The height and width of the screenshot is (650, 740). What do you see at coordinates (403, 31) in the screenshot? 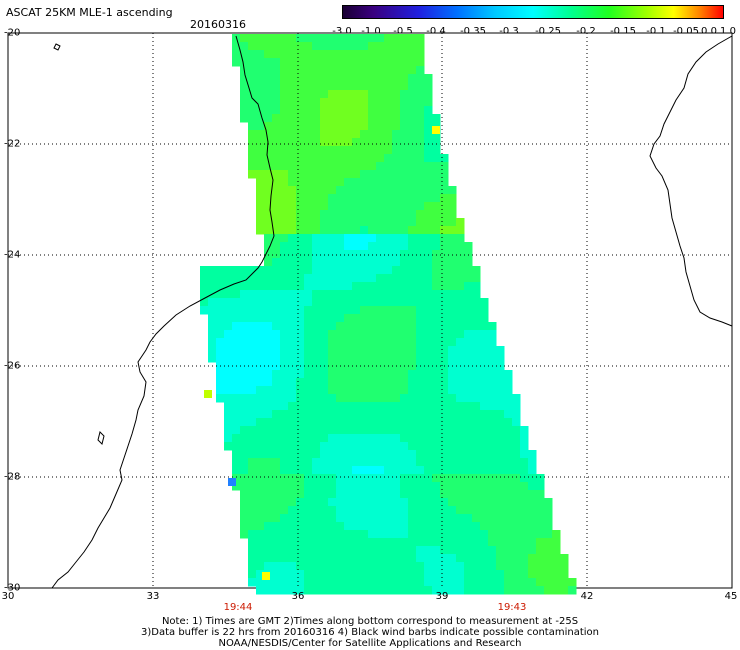
I see `scale-label: -0.5` at bounding box center [403, 31].